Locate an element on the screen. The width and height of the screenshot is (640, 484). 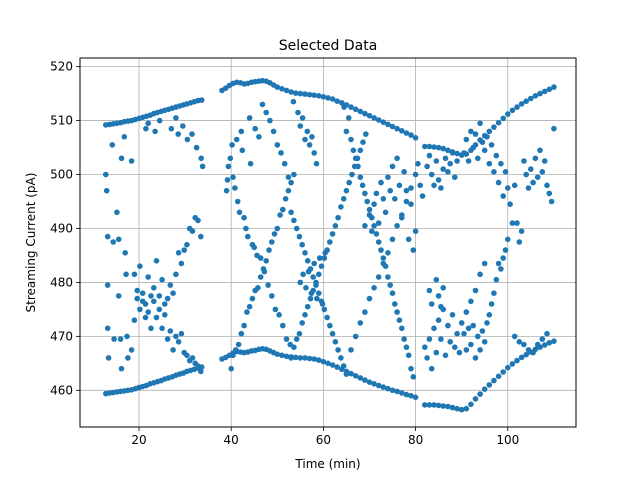
chart-title: Selected Data is located at coordinates (328, 46).